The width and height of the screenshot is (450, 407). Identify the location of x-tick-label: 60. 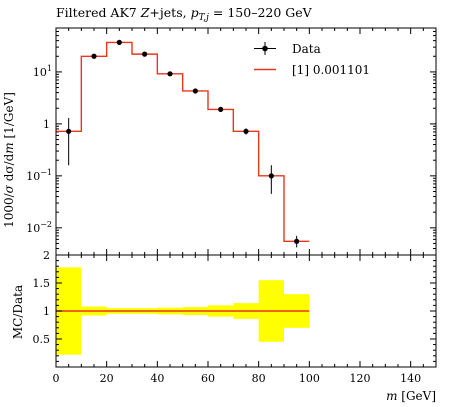
(208, 378).